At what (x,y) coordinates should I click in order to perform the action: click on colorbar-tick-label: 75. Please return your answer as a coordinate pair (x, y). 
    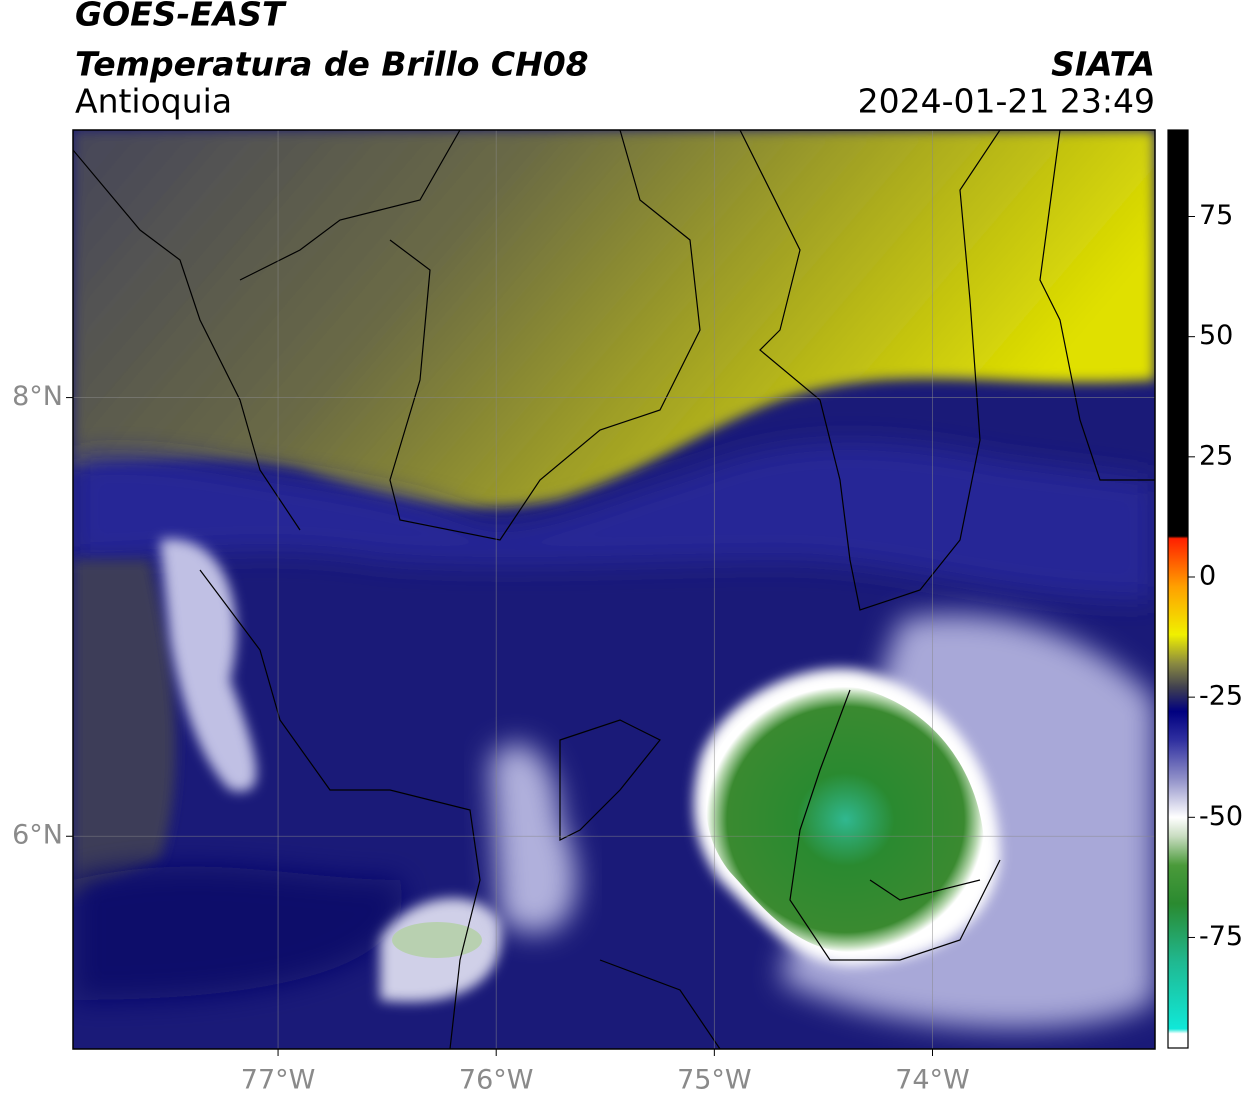
    Looking at the image, I should click on (1216, 215).